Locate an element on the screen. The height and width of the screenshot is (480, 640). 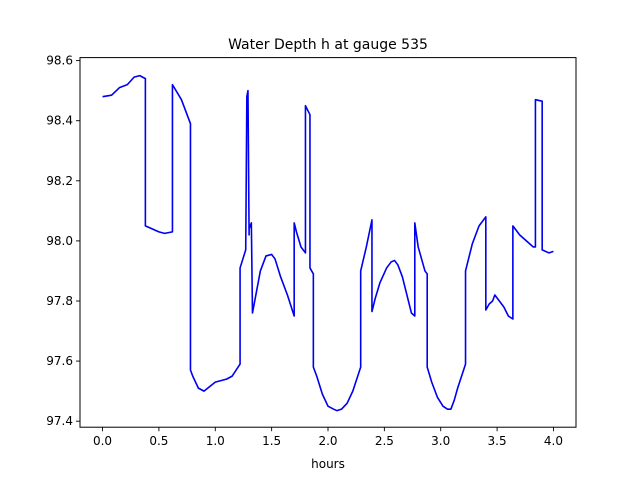
y-tick-label: 98.4 is located at coordinates (59, 121).